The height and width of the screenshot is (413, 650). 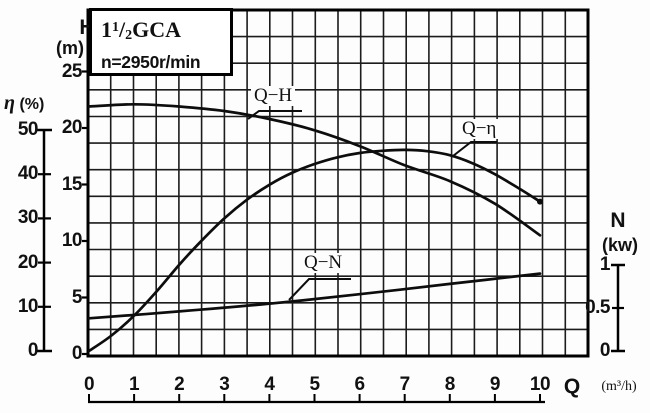 What do you see at coordinates (314, 384) in the screenshot?
I see `q-axis-tick-label: 5` at bounding box center [314, 384].